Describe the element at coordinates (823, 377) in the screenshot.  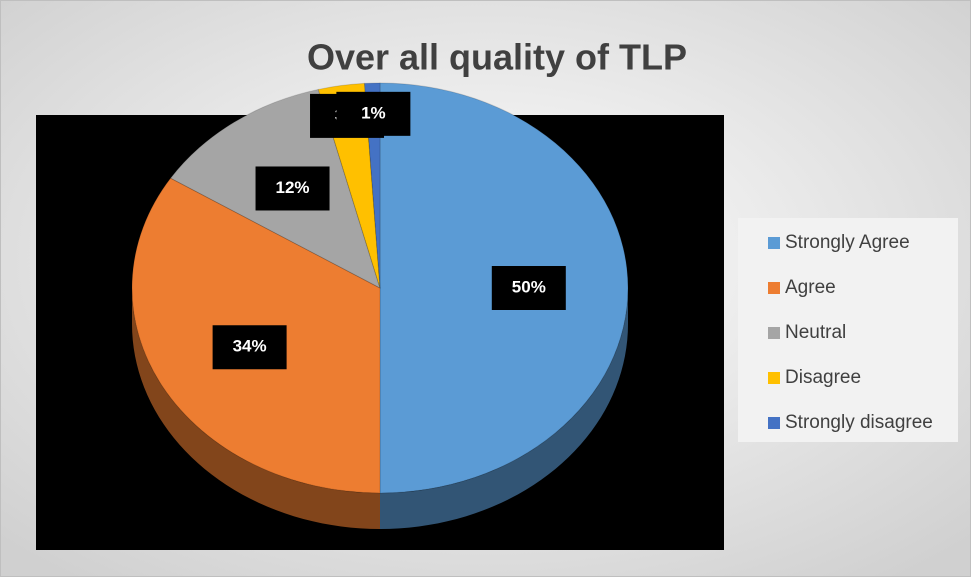
I see `legend-label: Disagree` at that location.